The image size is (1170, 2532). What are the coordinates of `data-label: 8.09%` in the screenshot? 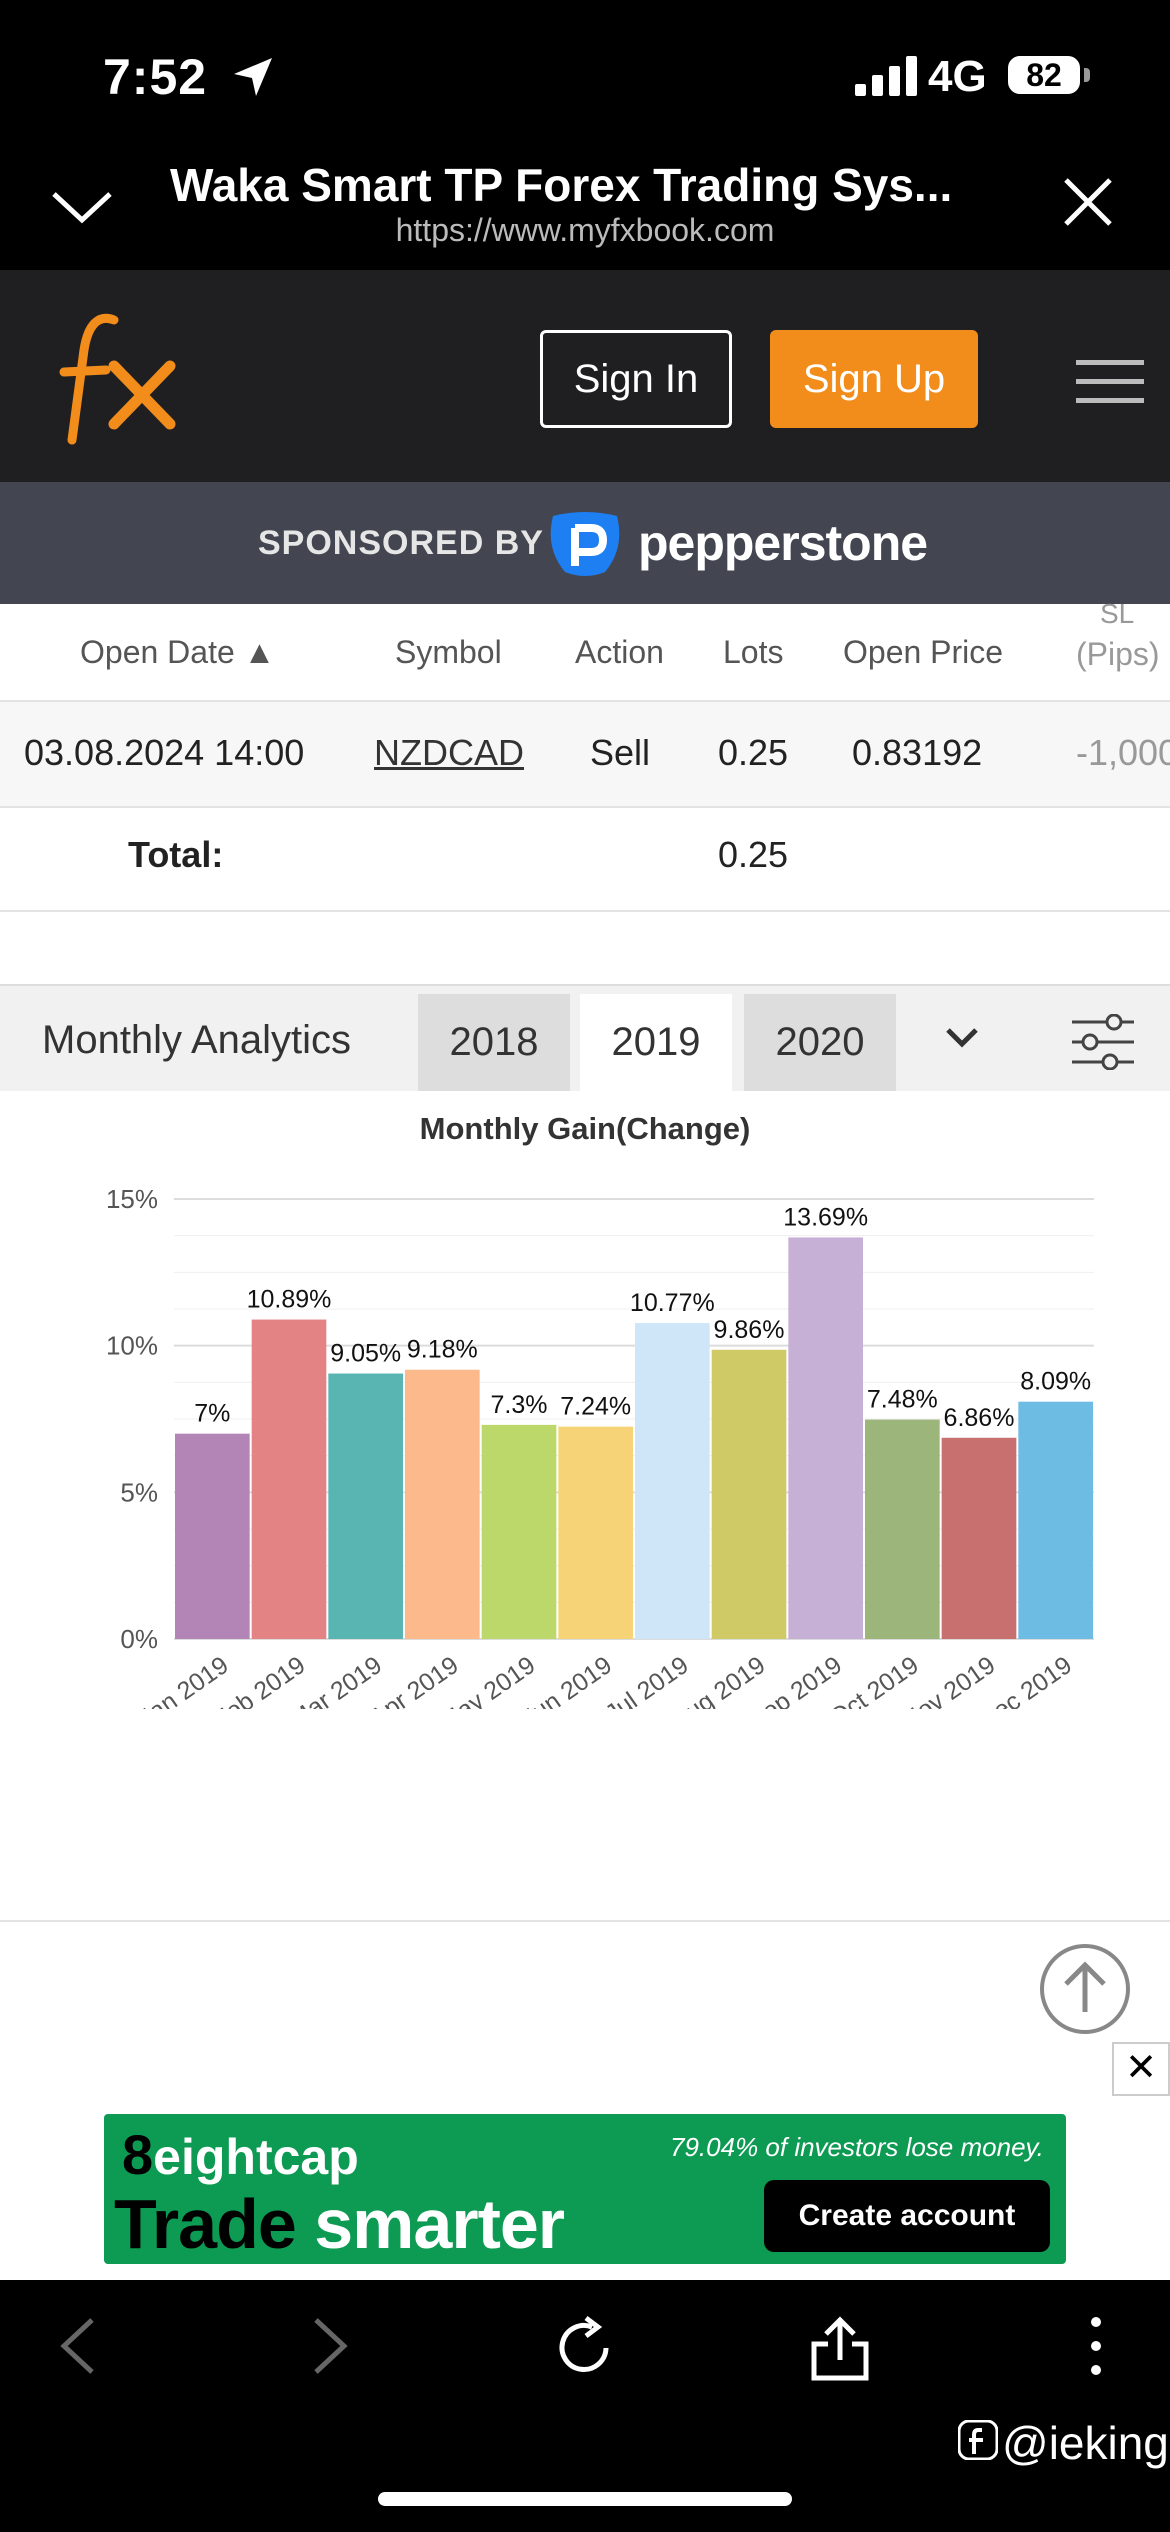 It's located at (1055, 1382).